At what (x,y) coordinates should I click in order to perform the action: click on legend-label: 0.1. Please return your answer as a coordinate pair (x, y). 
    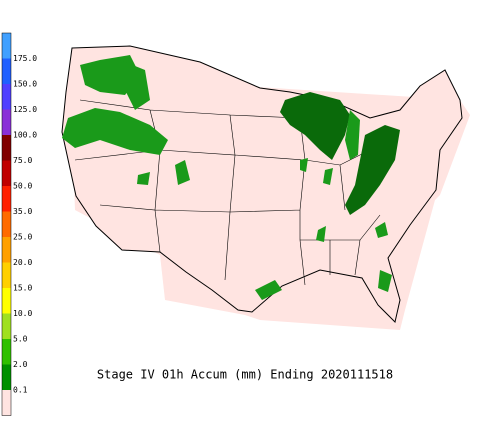
    Looking at the image, I should click on (20, 390).